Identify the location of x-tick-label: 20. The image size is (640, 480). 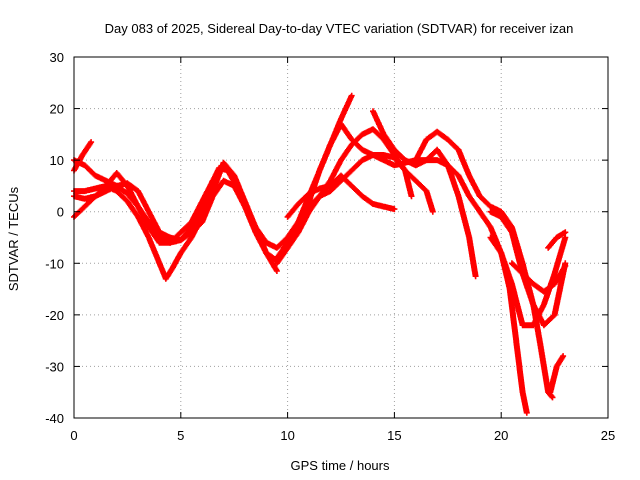
(501, 435).